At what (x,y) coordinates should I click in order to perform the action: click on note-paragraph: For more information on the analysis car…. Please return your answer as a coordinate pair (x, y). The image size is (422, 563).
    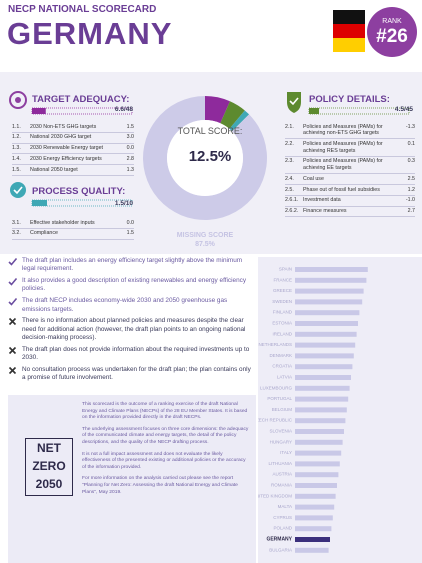
    Looking at the image, I should click on (160, 485).